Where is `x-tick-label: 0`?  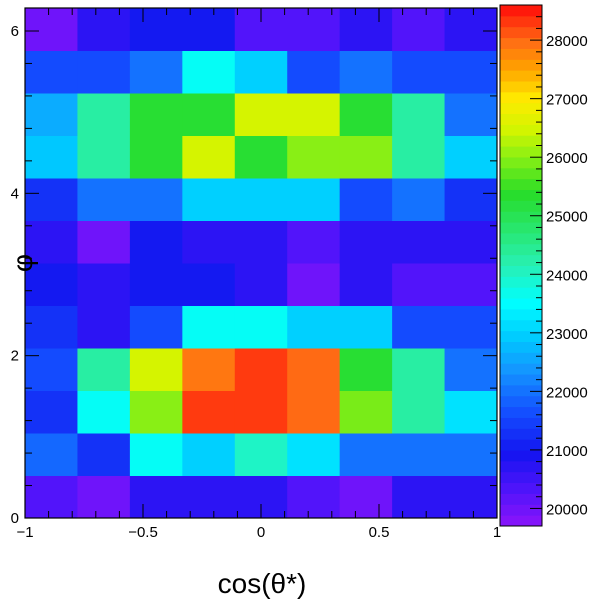
x-tick-label: 0 is located at coordinates (261, 532).